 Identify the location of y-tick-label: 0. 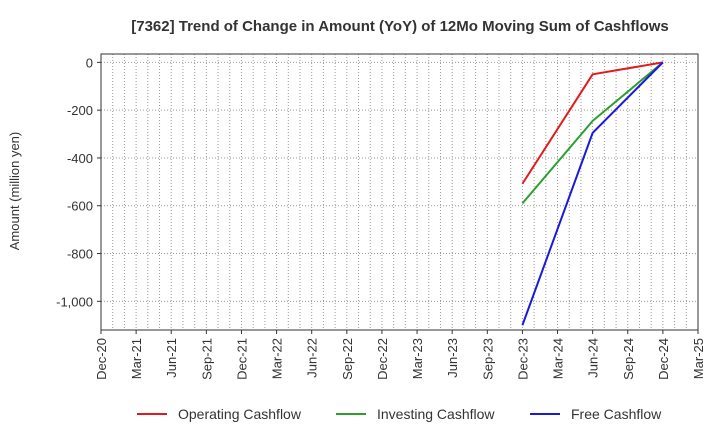
(89, 62).